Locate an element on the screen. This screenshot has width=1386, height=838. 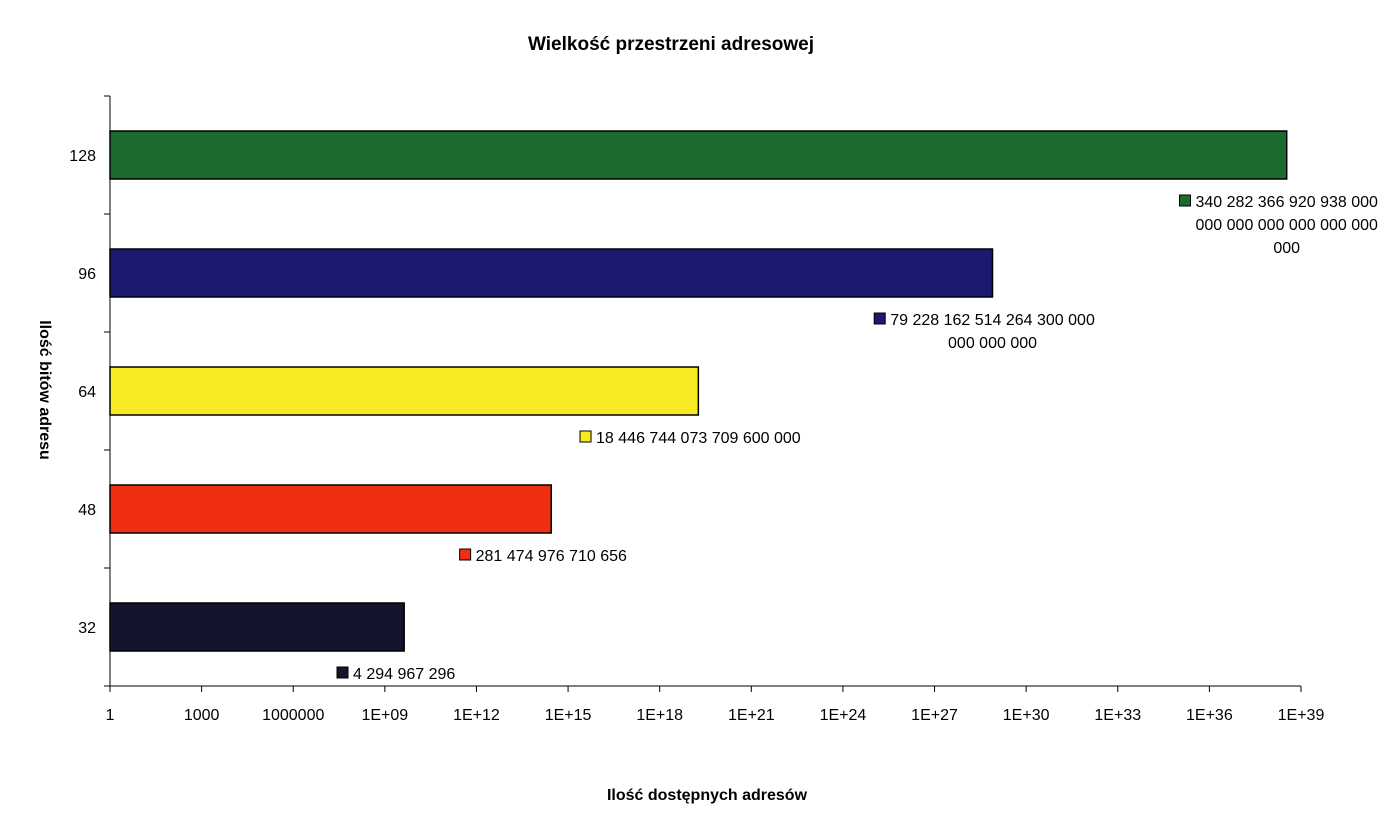
bar-128-bits is located at coordinates (698, 155).